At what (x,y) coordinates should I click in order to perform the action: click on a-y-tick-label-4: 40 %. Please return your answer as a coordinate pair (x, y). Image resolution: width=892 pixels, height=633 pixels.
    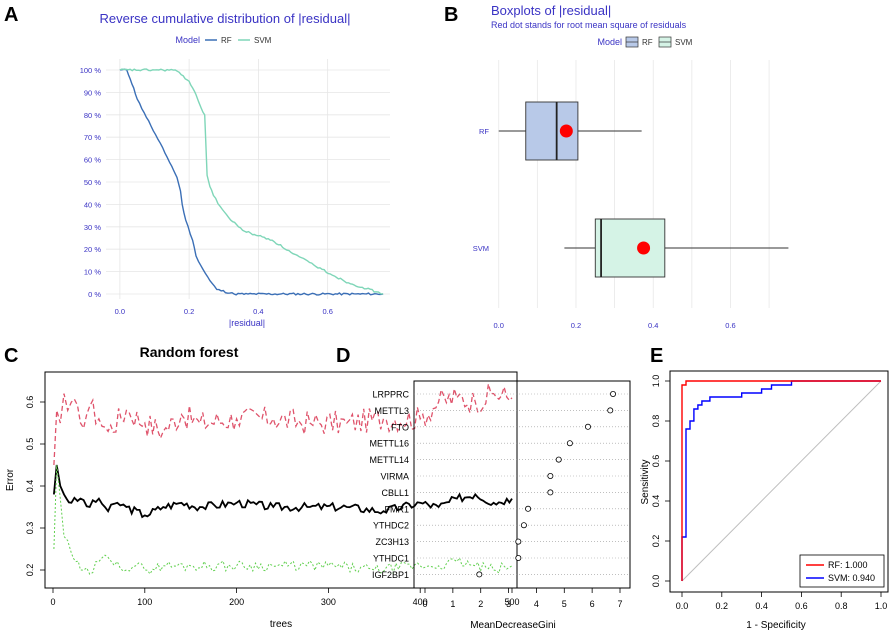
    Looking at the image, I should click on (92, 204).